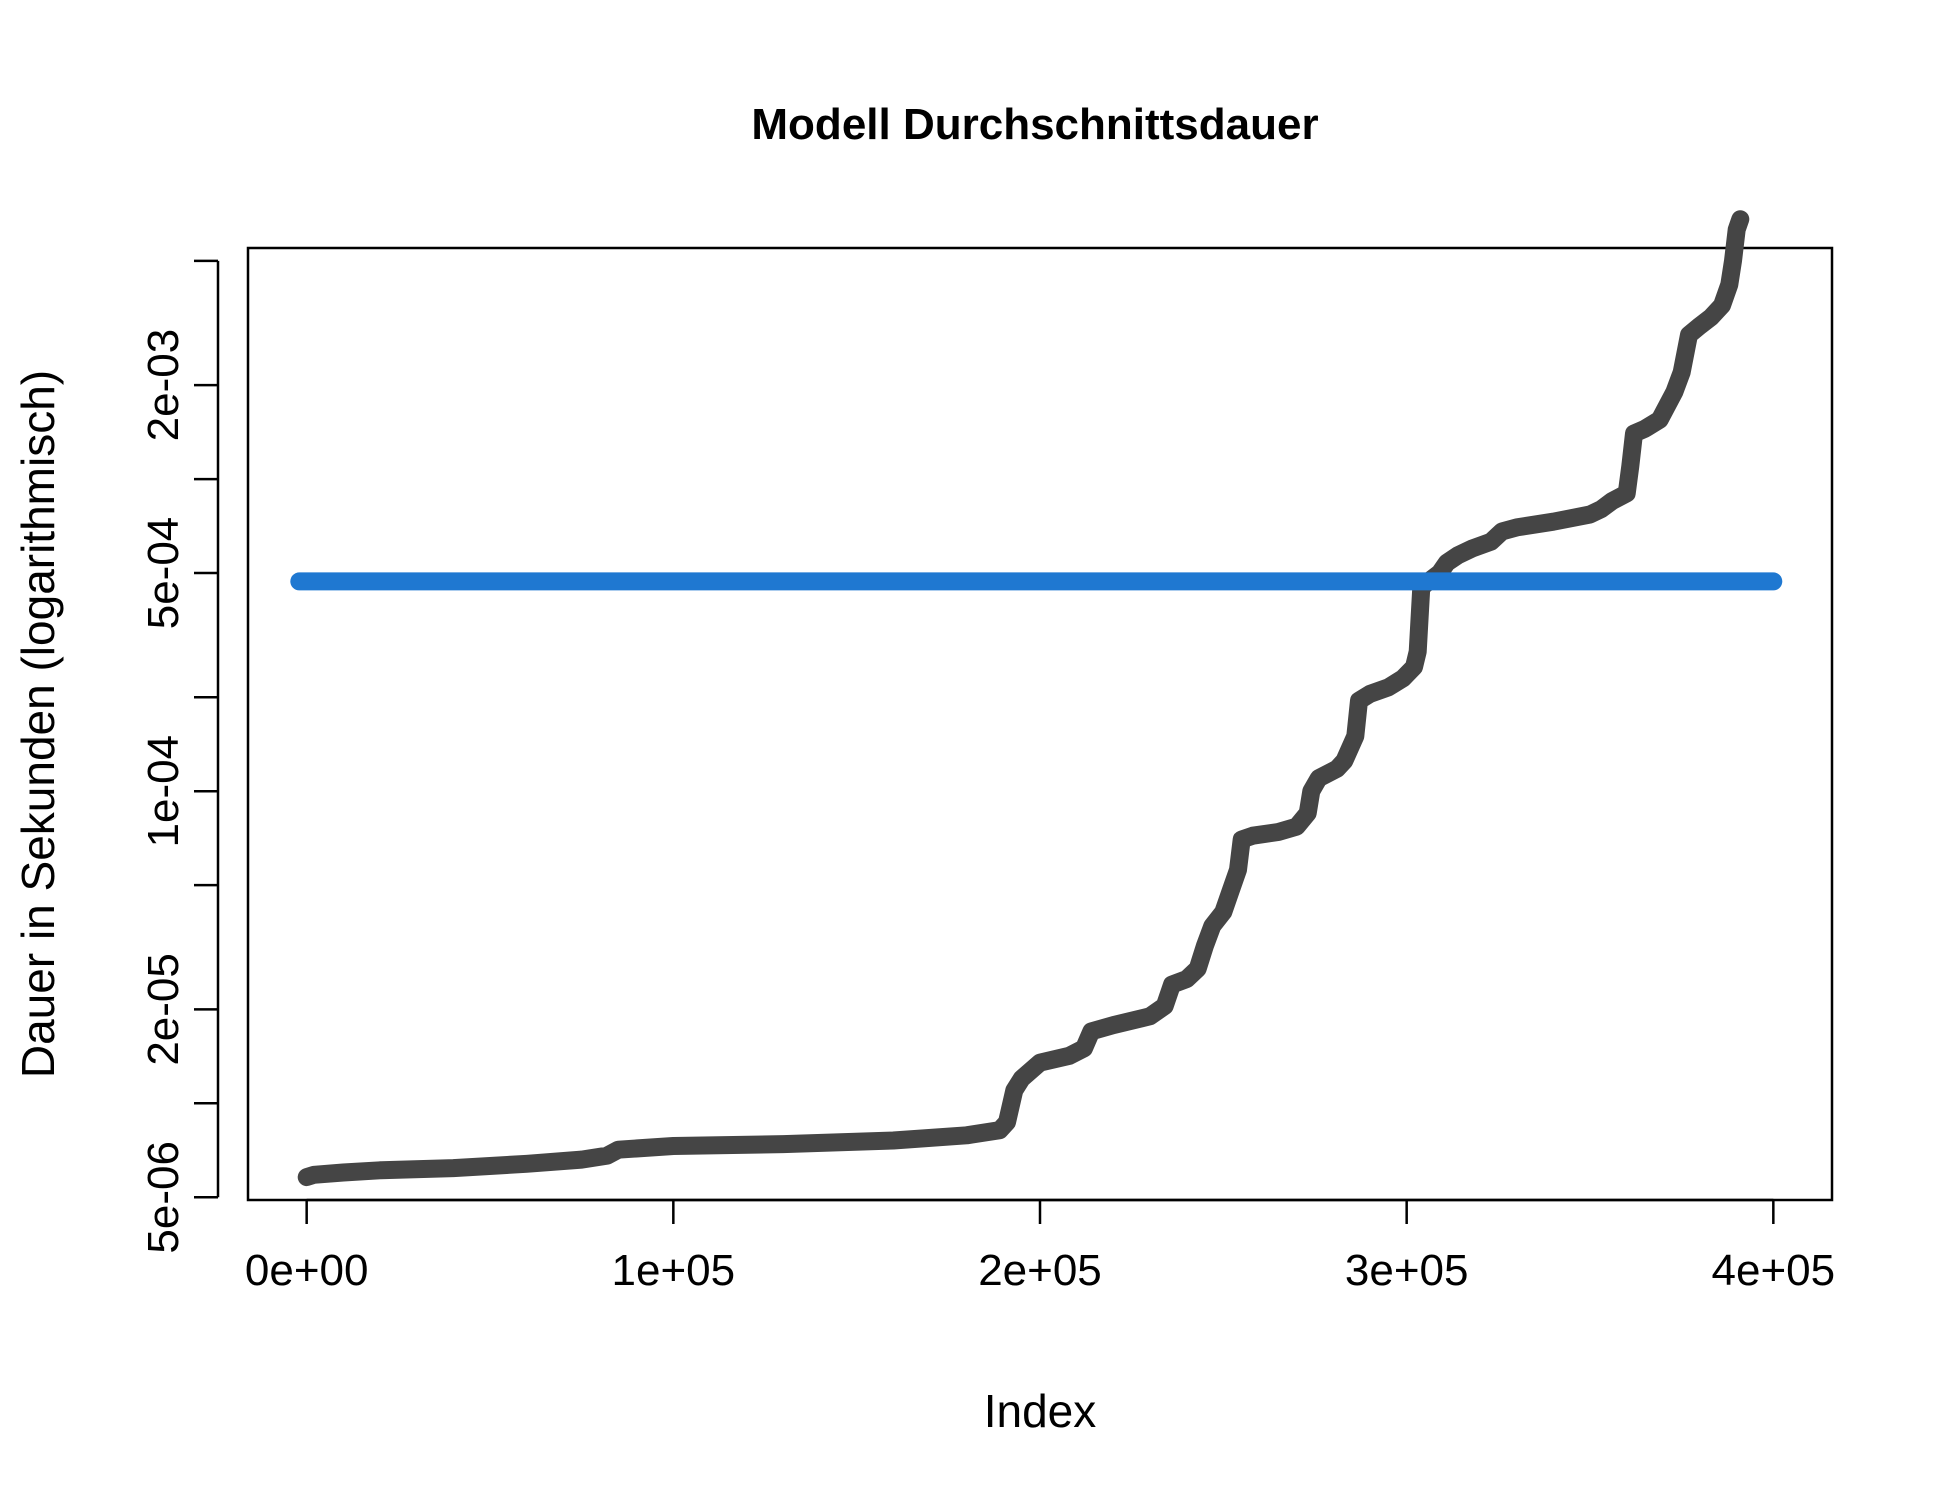 Image resolution: width=1950 pixels, height=1500 pixels. I want to click on y-tick-label: 1e-04, so click(163, 791).